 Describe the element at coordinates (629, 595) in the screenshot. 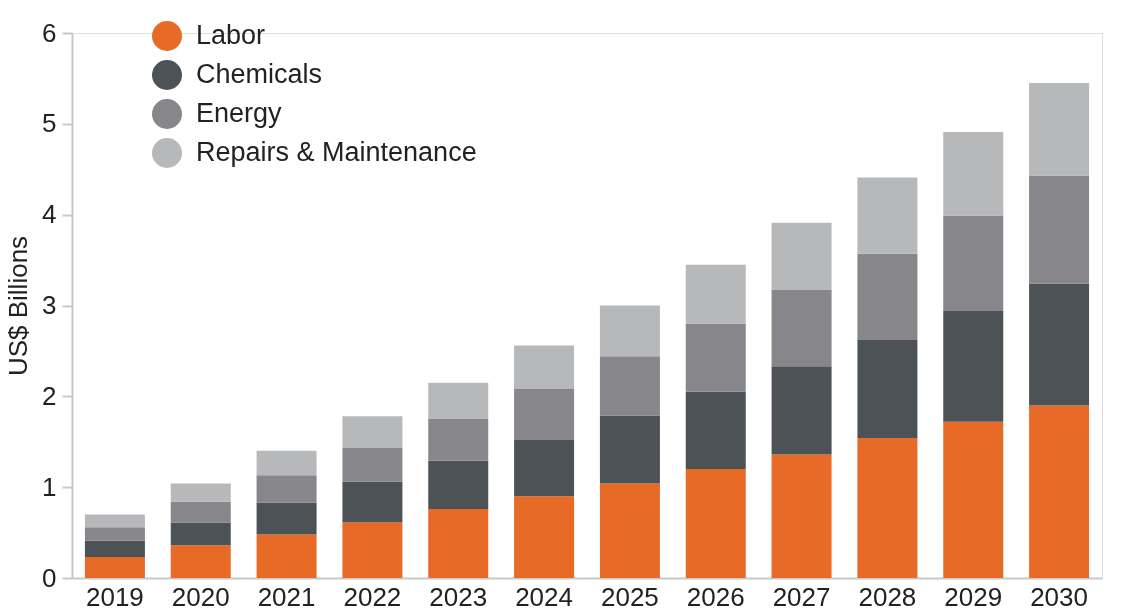

I see `x-tick-label: 2025` at that location.